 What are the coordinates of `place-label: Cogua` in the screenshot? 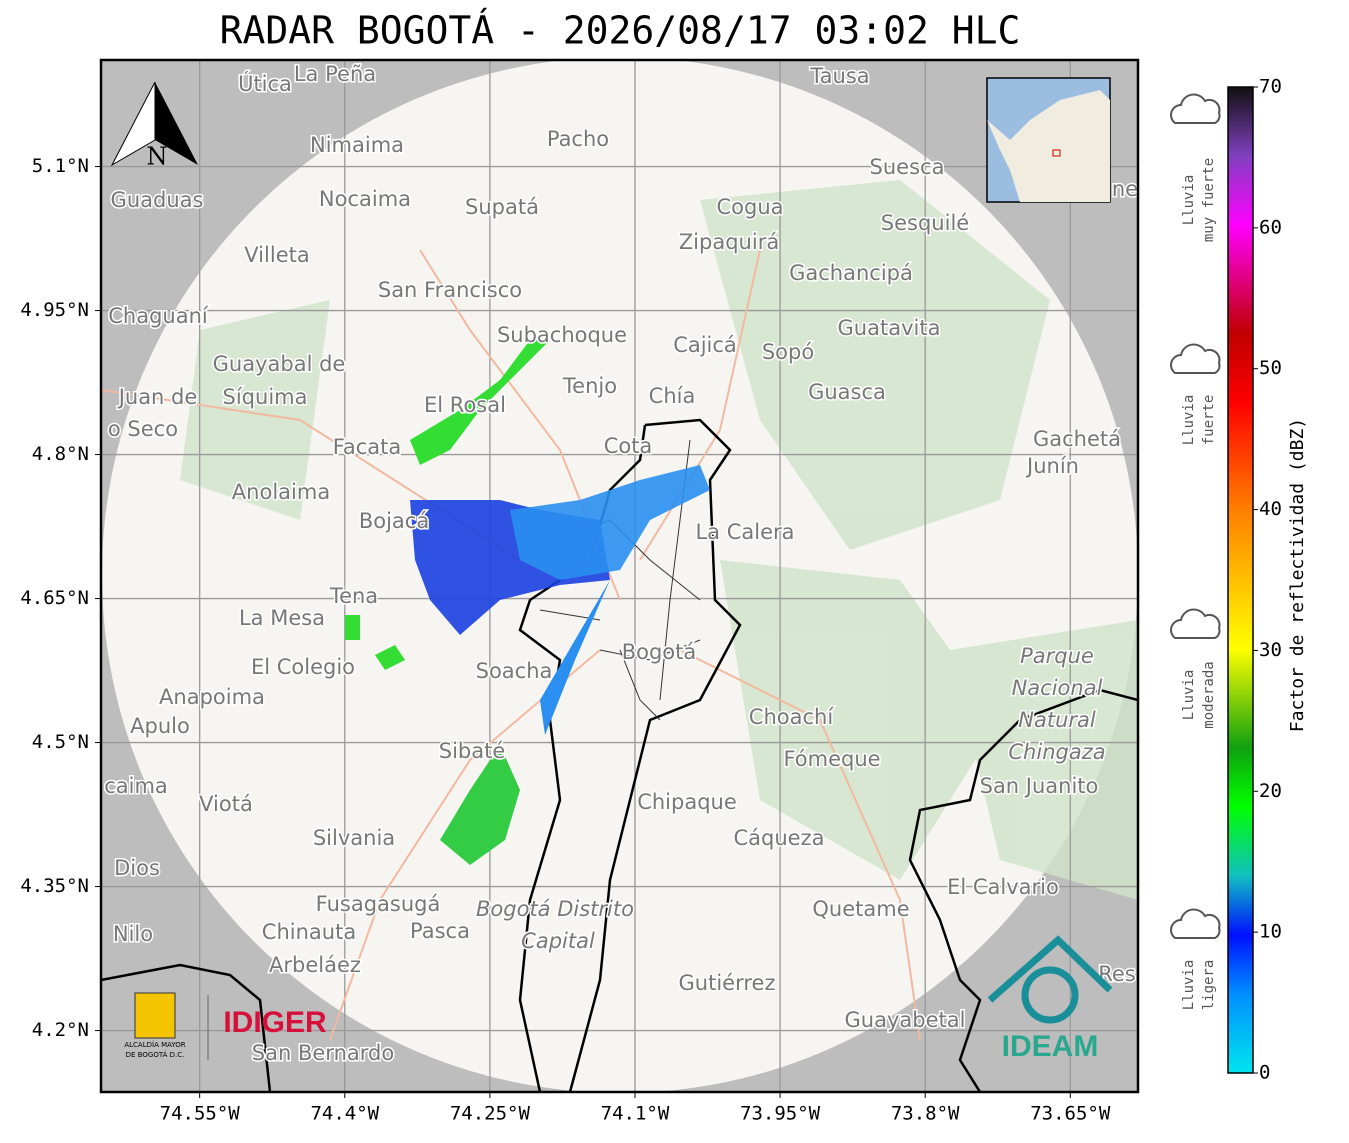 It's located at (749, 207).